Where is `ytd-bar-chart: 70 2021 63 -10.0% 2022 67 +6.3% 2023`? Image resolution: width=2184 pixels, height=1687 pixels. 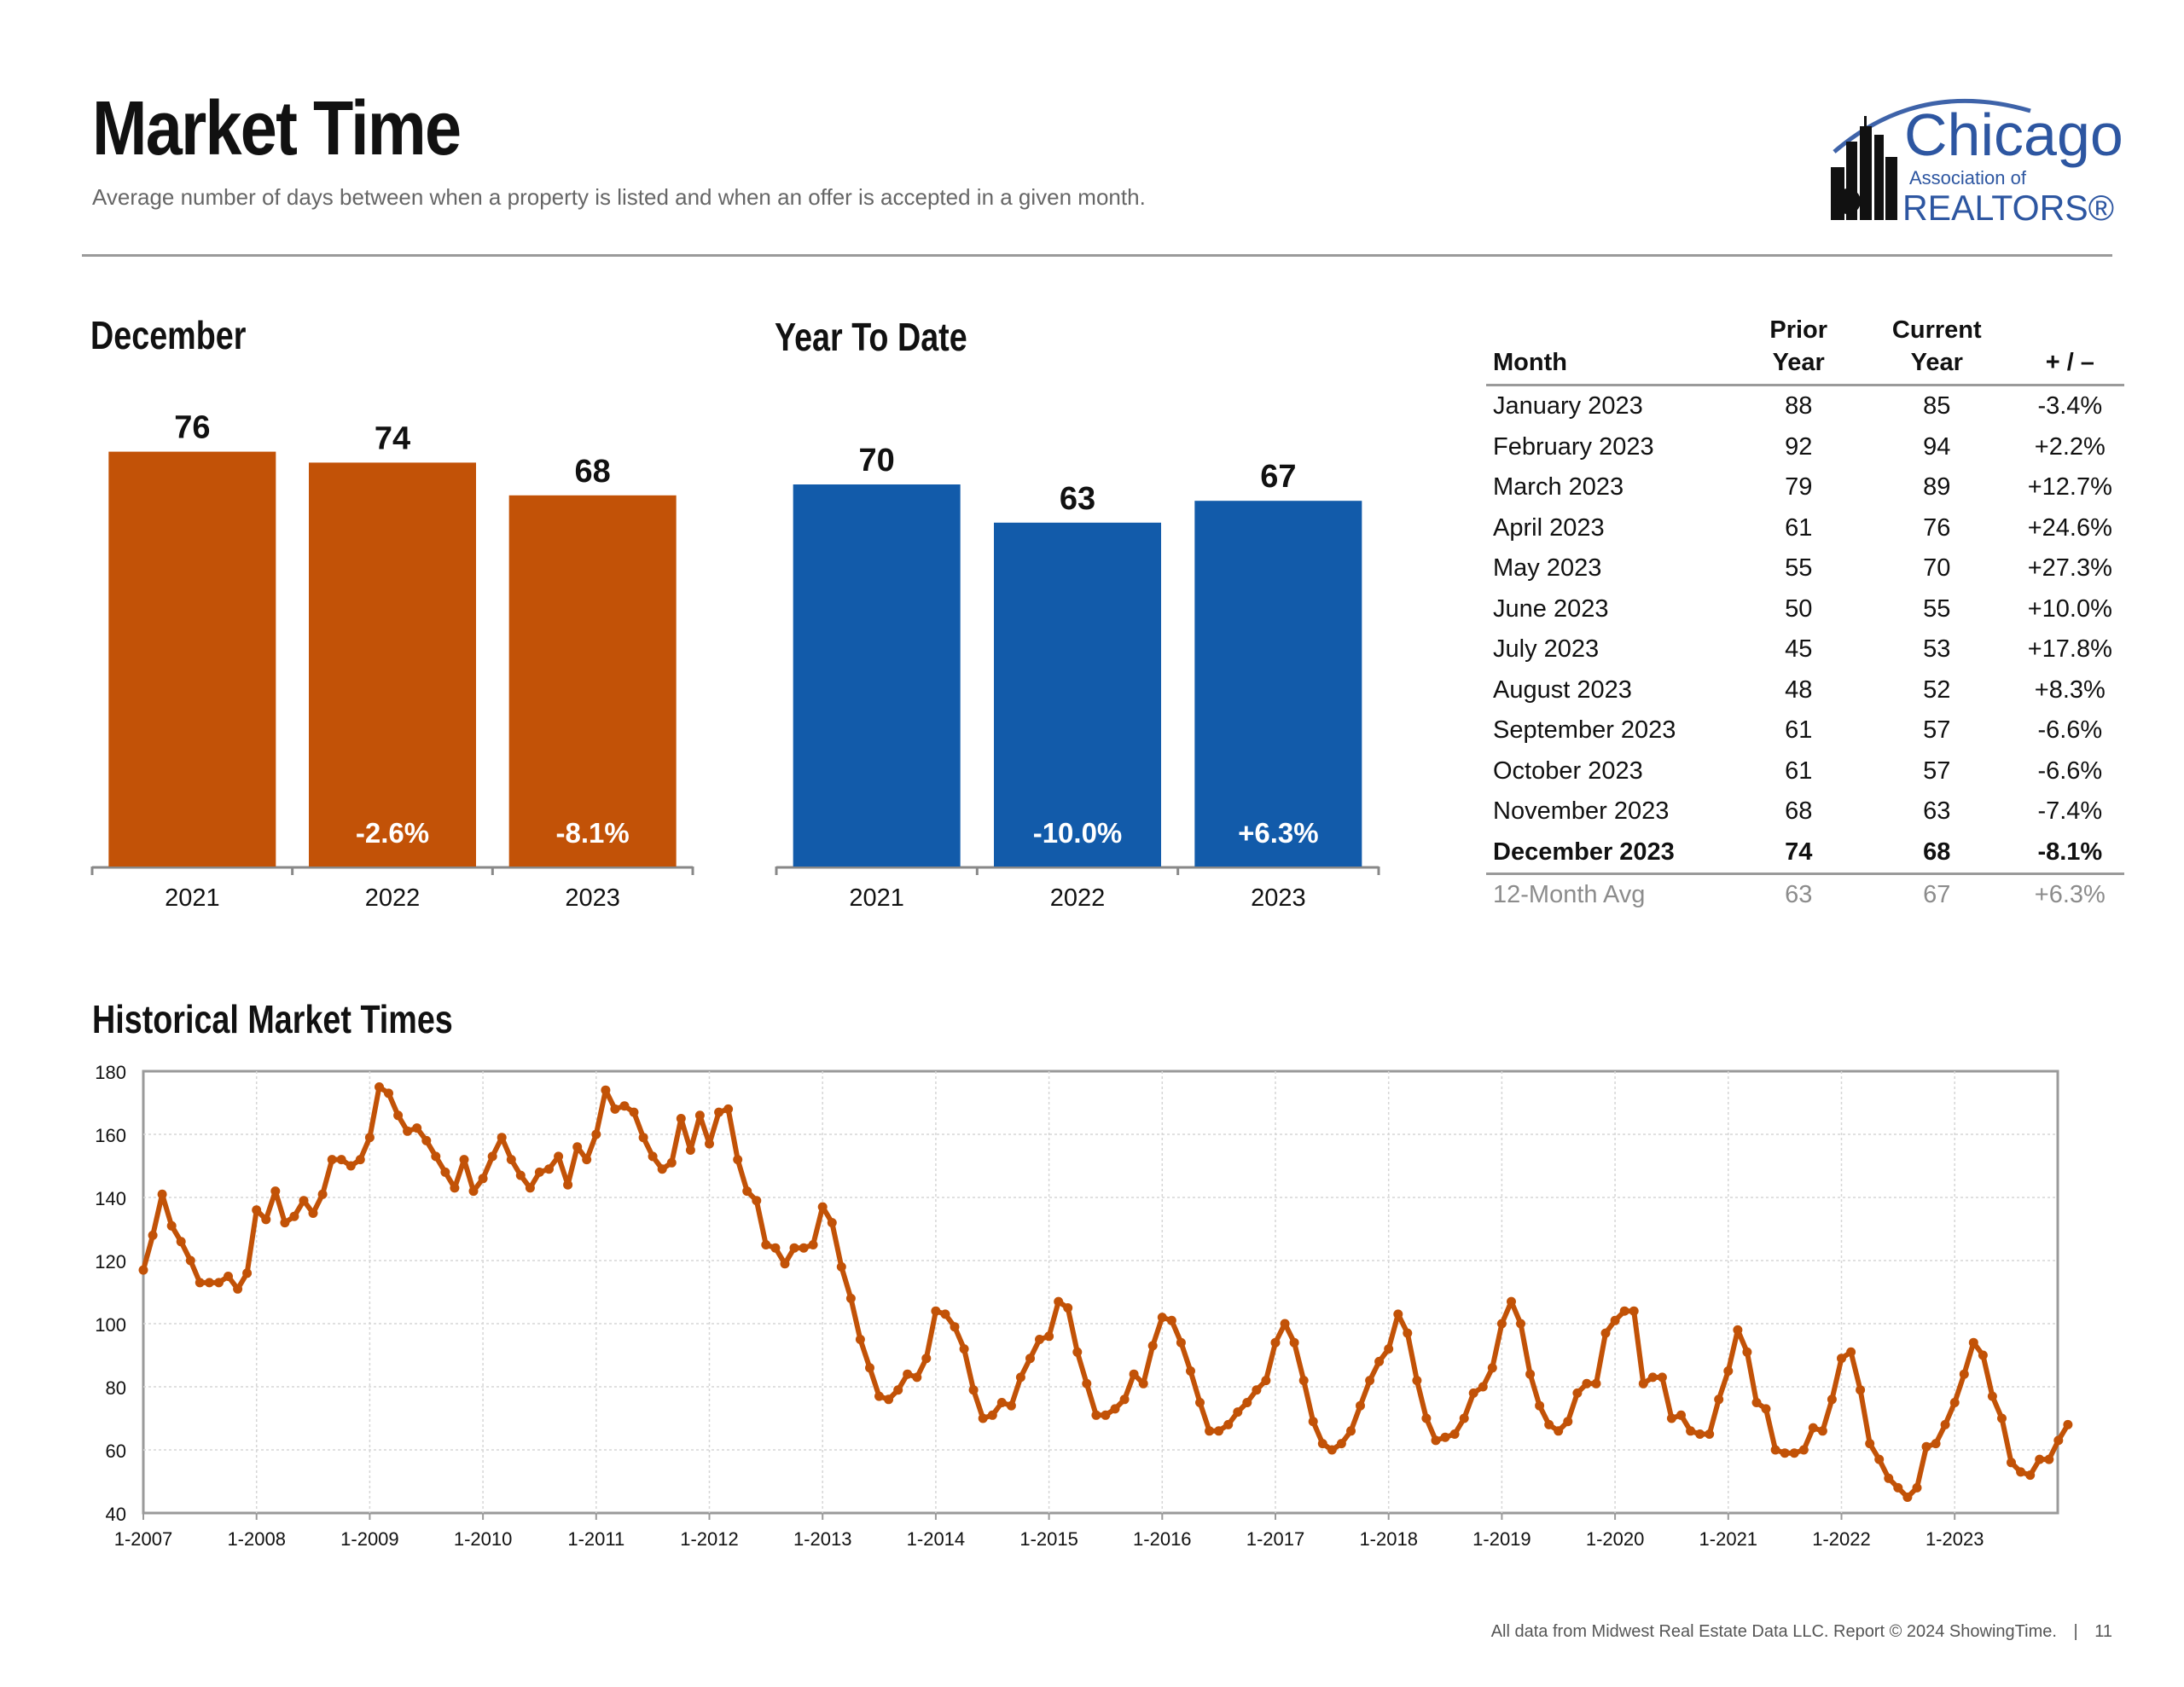 ytd-bar-chart: 70 2021 63 -10.0% 2022 67 +6.3% 2023 is located at coordinates (1077, 677).